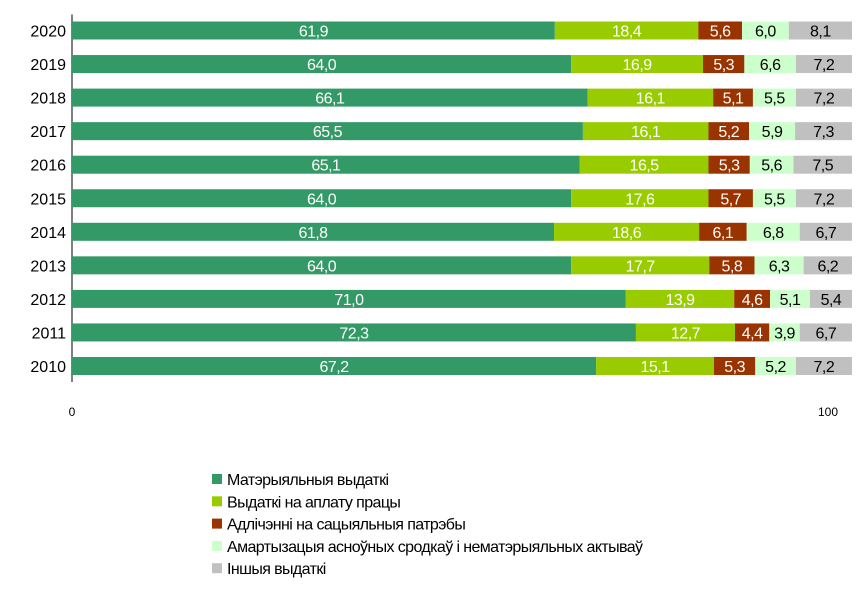 Image resolution: width=866 pixels, height=597 pixels. Describe the element at coordinates (48, 266) in the screenshot. I see `y-tick-label: 2013` at that location.